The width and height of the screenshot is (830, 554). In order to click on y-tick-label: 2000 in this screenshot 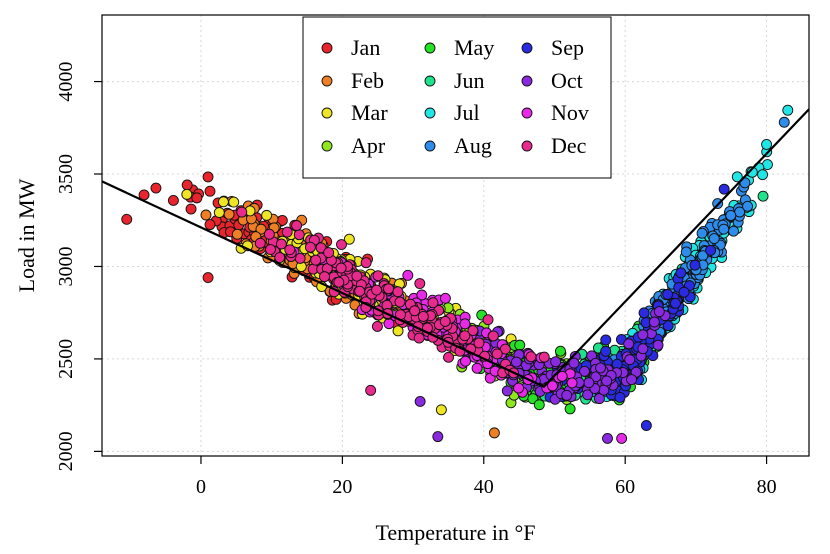, I will do `click(66, 451)`.